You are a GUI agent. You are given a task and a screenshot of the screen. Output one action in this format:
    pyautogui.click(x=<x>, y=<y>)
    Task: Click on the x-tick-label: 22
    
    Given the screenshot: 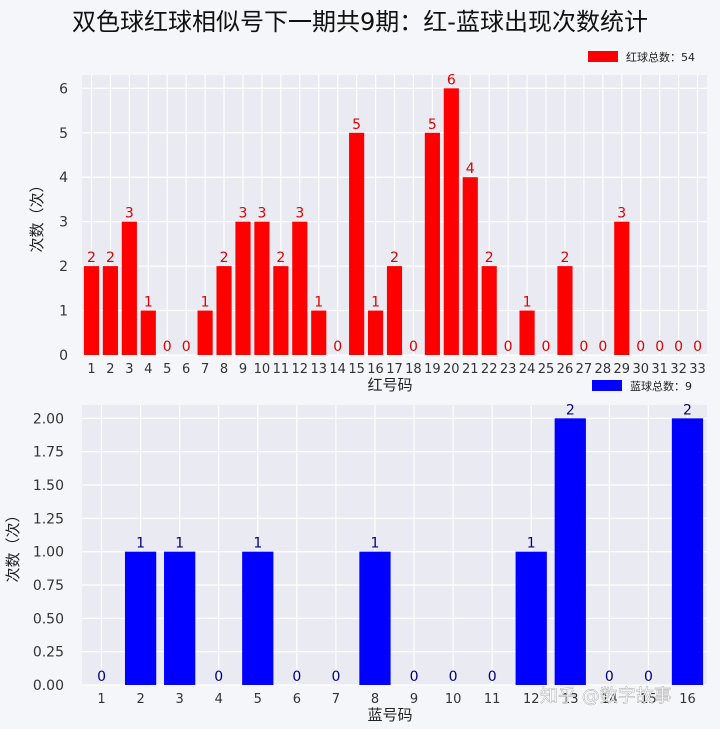 What is the action you would take?
    pyautogui.click(x=489, y=369)
    